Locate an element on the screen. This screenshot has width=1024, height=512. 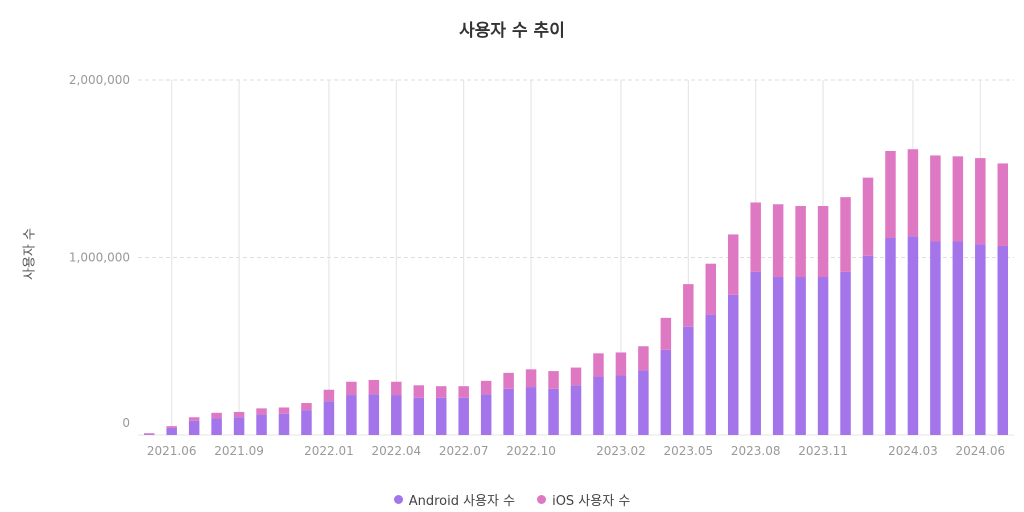
bar-ios-2023.08 is located at coordinates (755, 237).